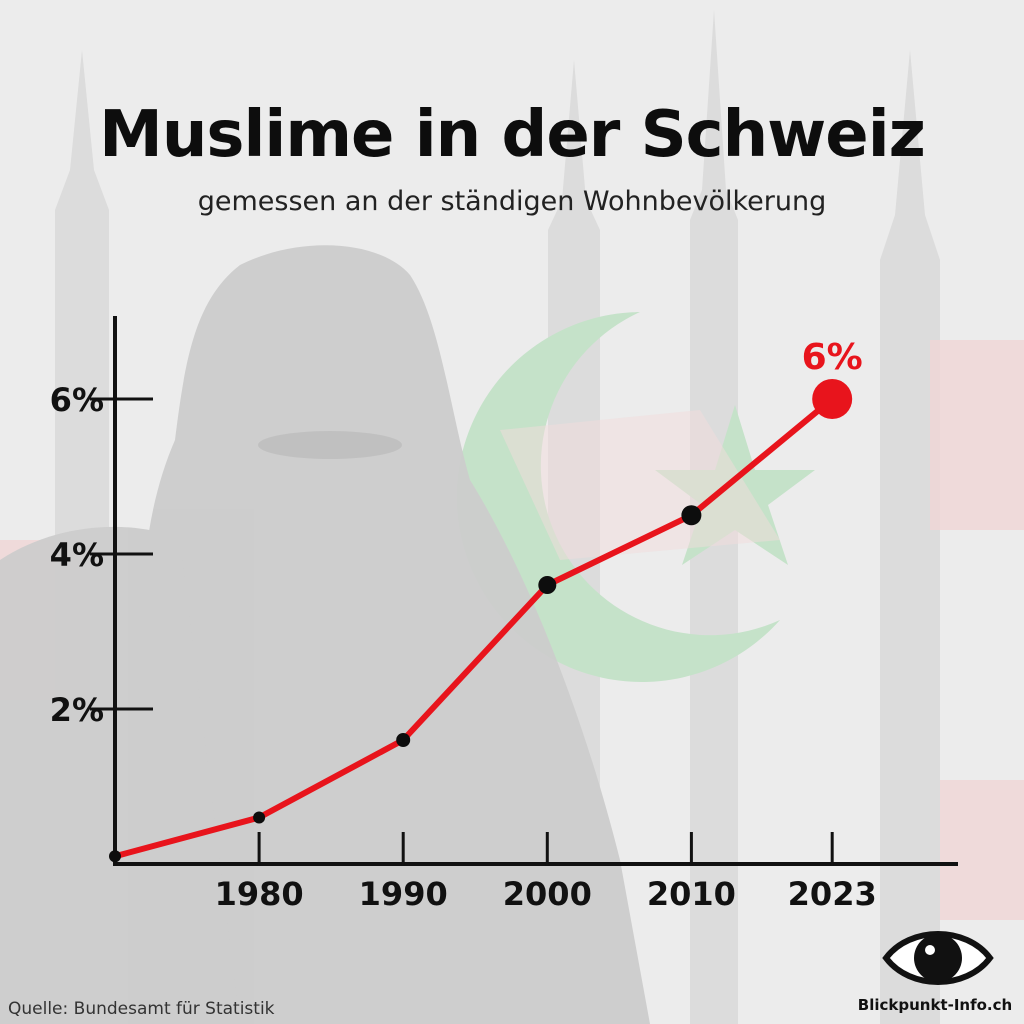 The width and height of the screenshot is (1024, 1024). Describe the element at coordinates (403, 894) in the screenshot. I see `x-tick-label: 1990` at that location.